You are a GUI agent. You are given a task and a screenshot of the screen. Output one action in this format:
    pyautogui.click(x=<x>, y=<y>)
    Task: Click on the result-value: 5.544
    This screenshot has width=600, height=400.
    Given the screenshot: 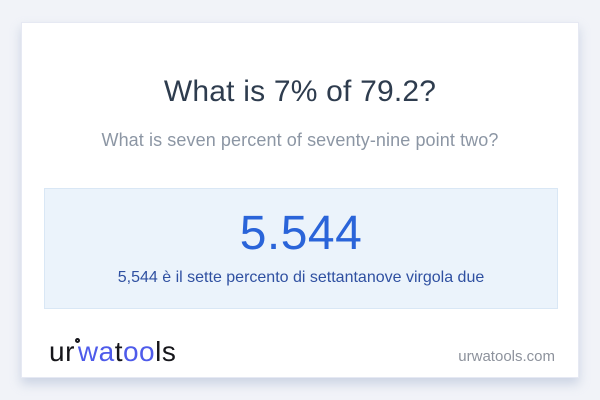 What is the action you would take?
    pyautogui.click(x=301, y=233)
    